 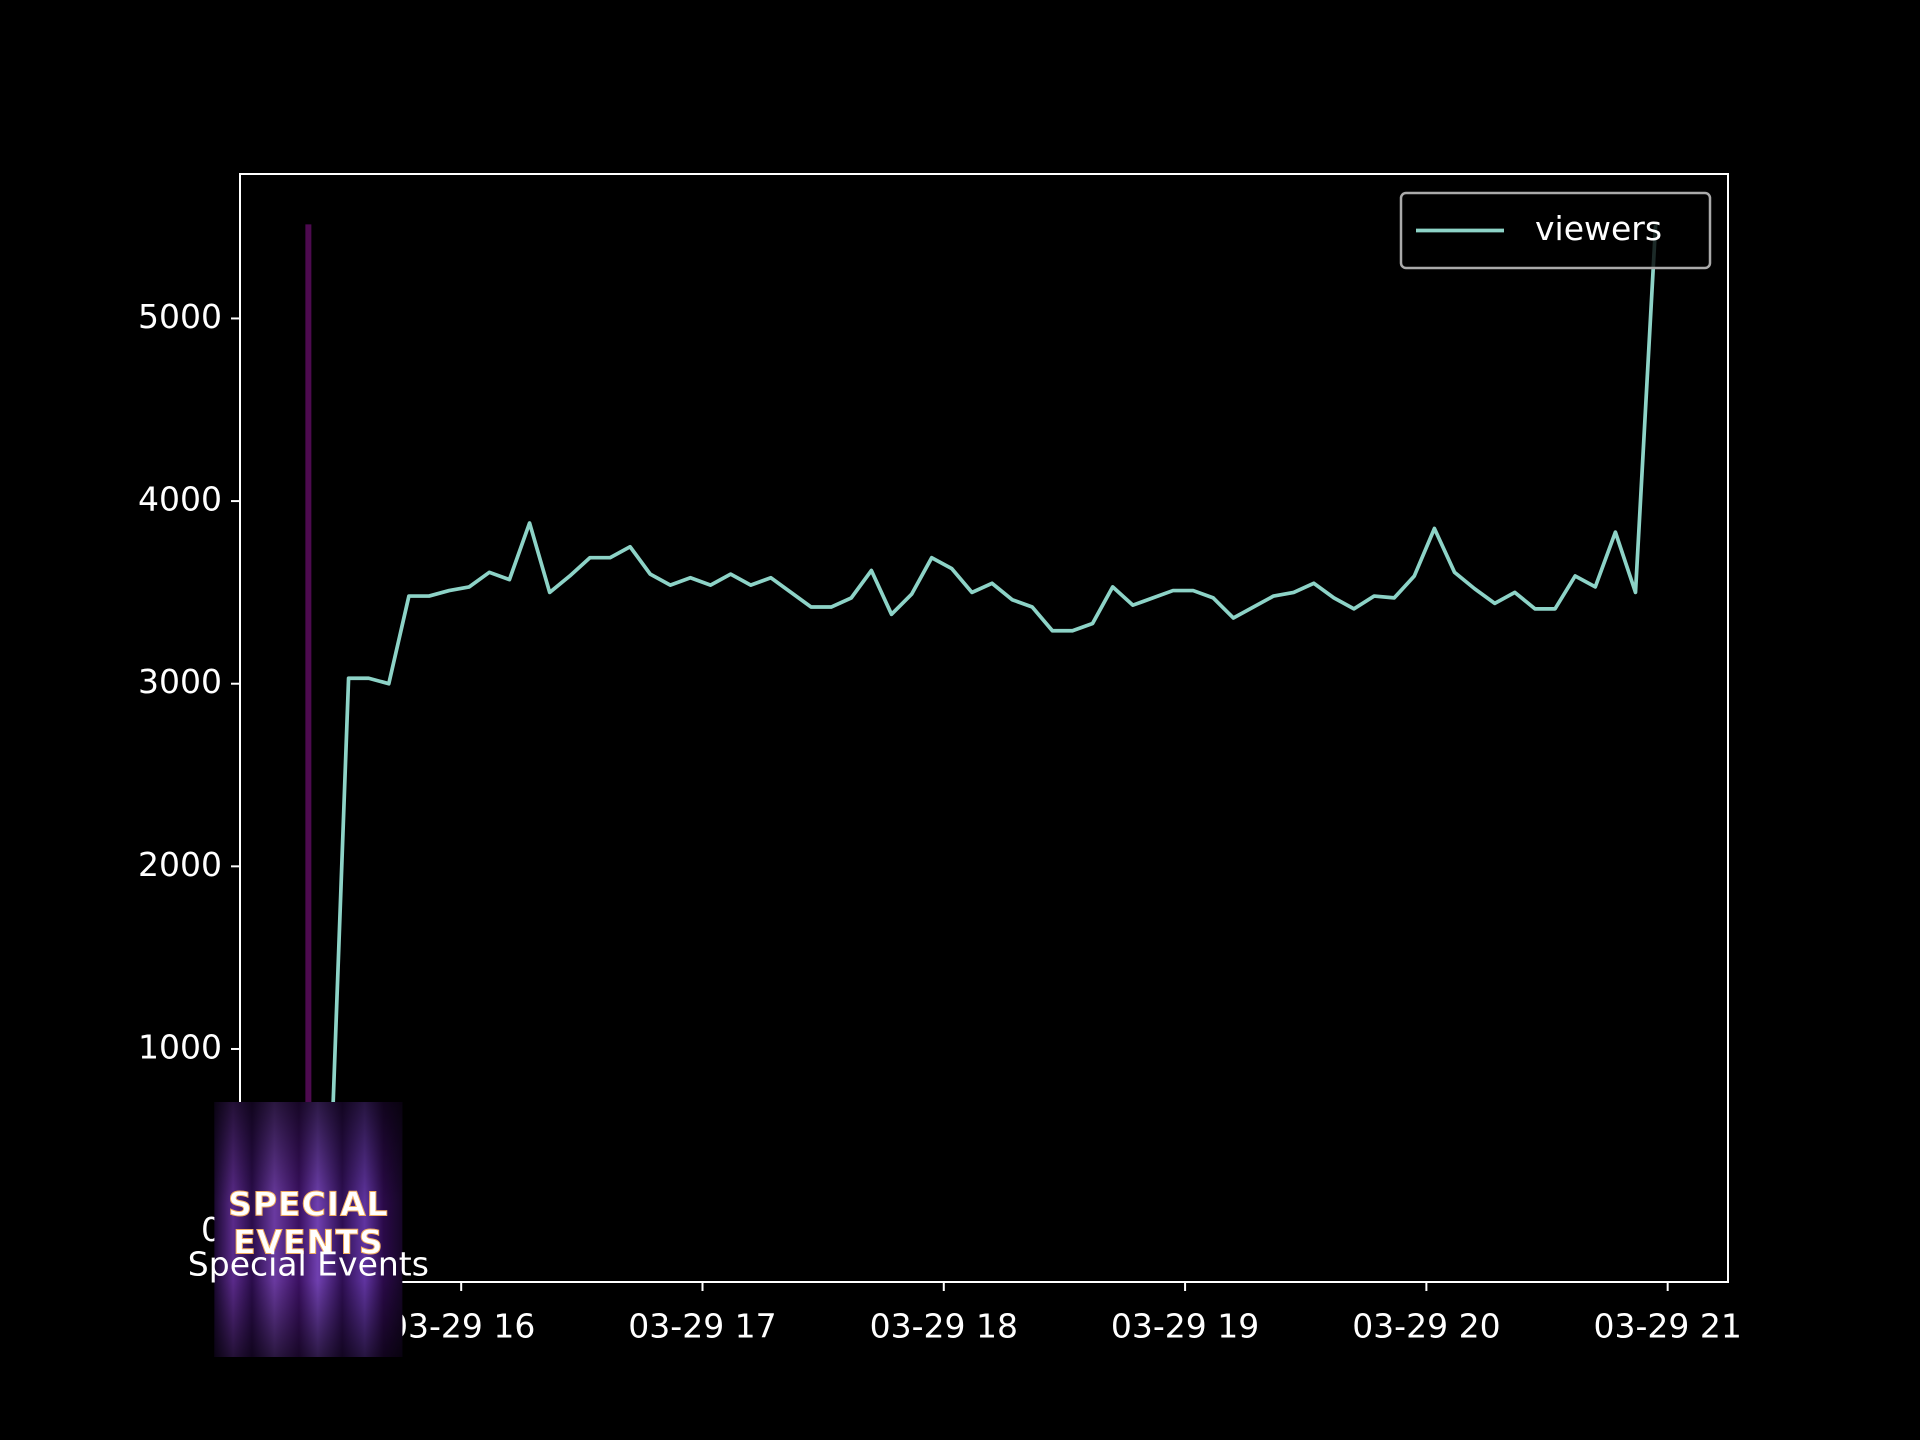 What do you see at coordinates (308, 1242) in the screenshot?
I see `thumbnail-art-text: EVENTS` at bounding box center [308, 1242].